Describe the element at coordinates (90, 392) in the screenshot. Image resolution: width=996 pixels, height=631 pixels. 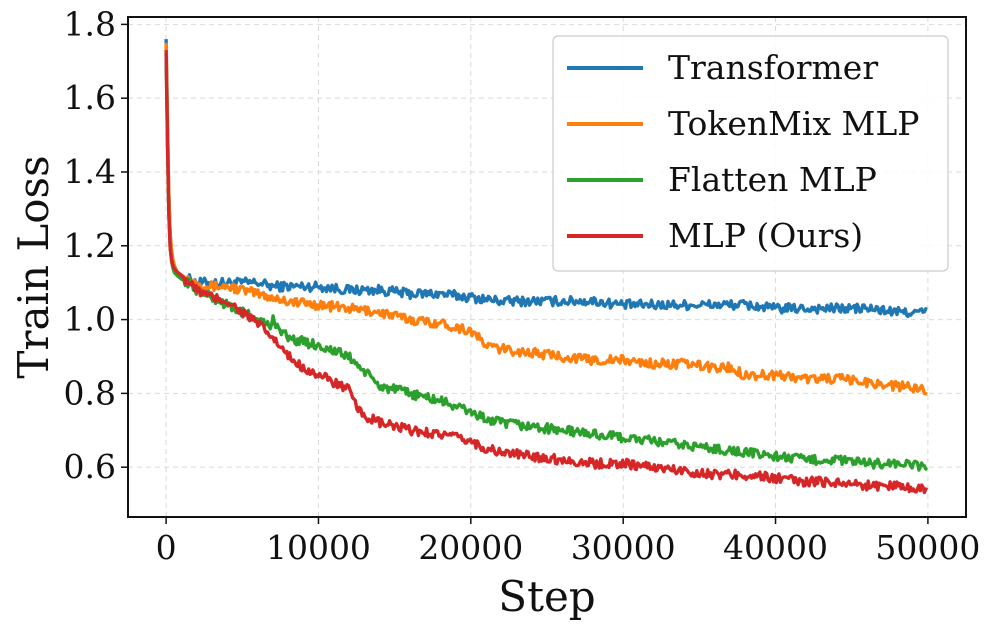
I see `y-tick-label: 0.8` at that location.